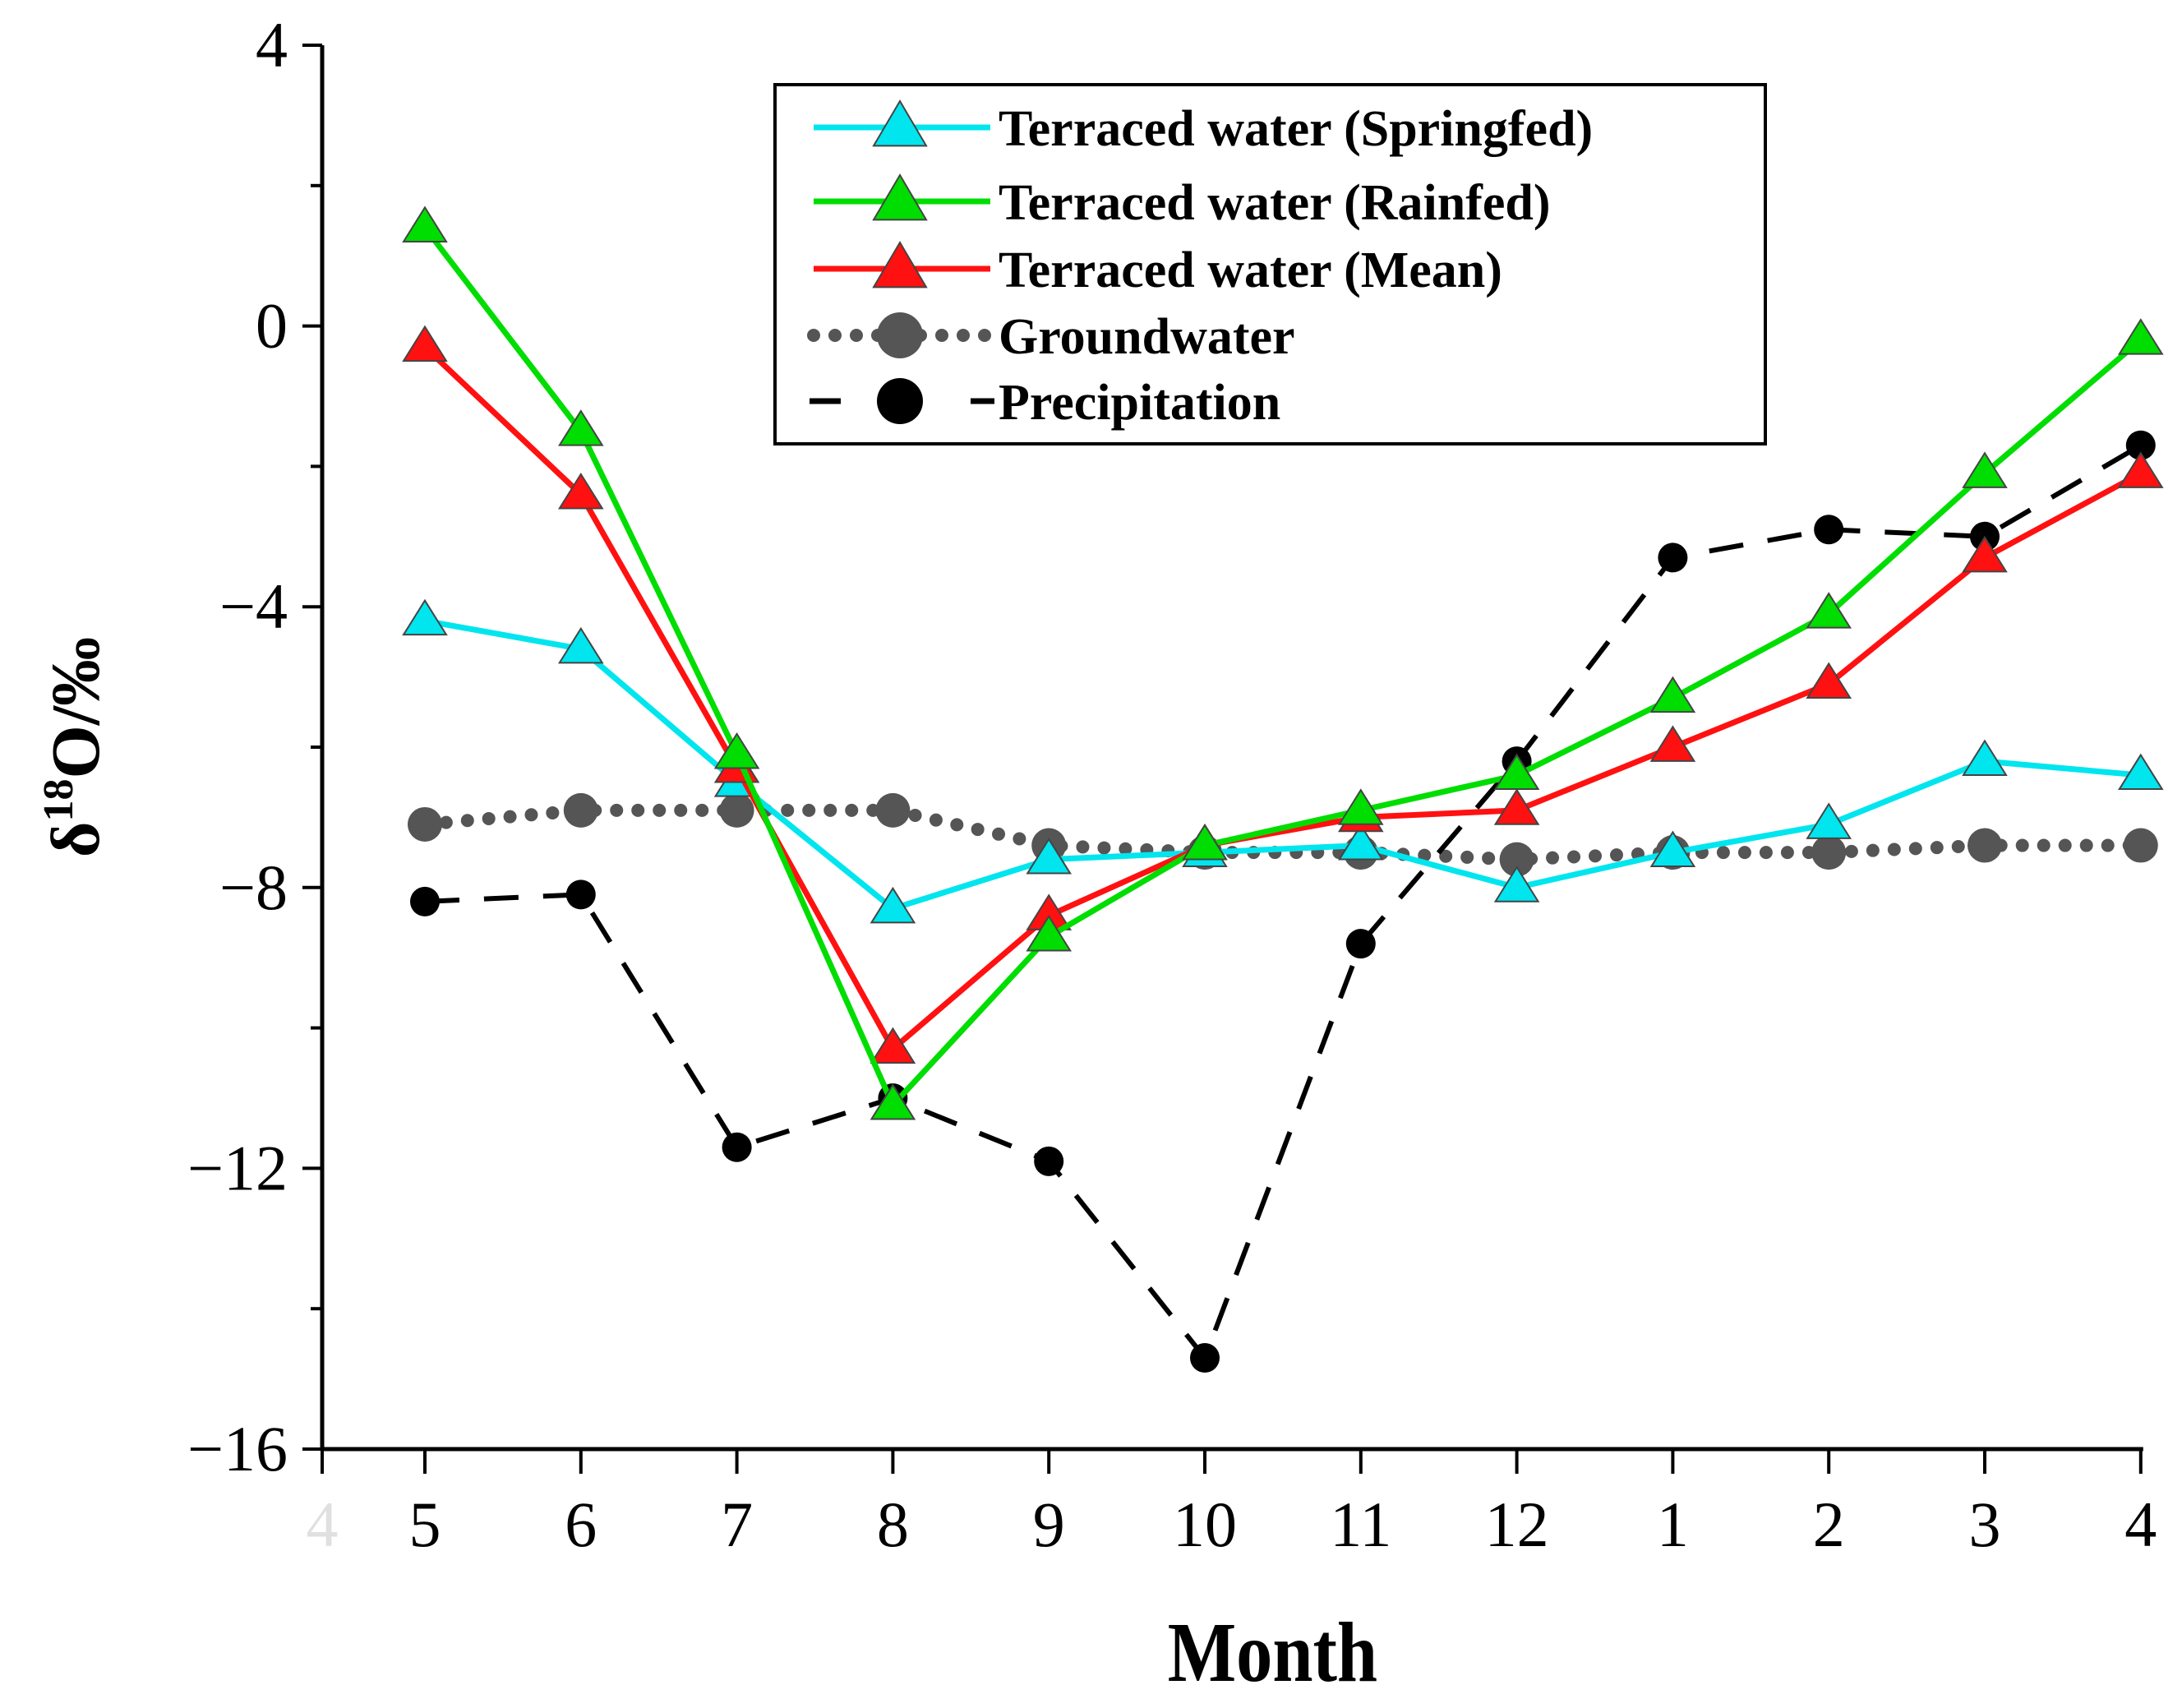  Describe the element at coordinates (253, 606) in the screenshot. I see `y-tick-label: −4` at that location.